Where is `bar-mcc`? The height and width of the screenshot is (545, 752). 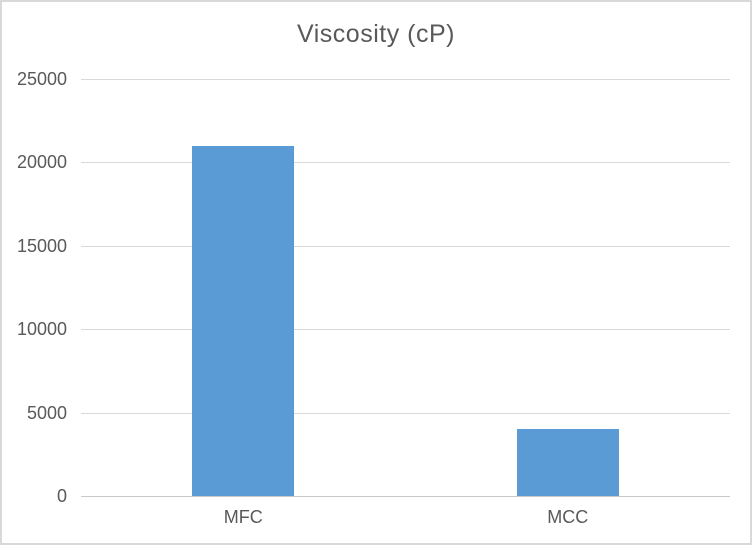 bar-mcc is located at coordinates (567, 462).